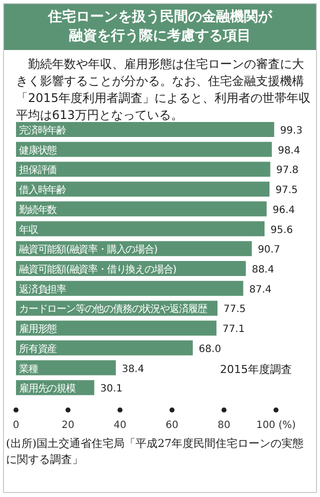 The width and height of the screenshot is (320, 497). I want to click on chart-subtitle: 勤続年数や年収、雇用形態は住宅ローンの審査に大きく影響することが分かる。なお、住宅金融支援機構「2015年度利用者調査」によると、利用者の世帯年収平均は613万円となっている。, so click(164, 90).